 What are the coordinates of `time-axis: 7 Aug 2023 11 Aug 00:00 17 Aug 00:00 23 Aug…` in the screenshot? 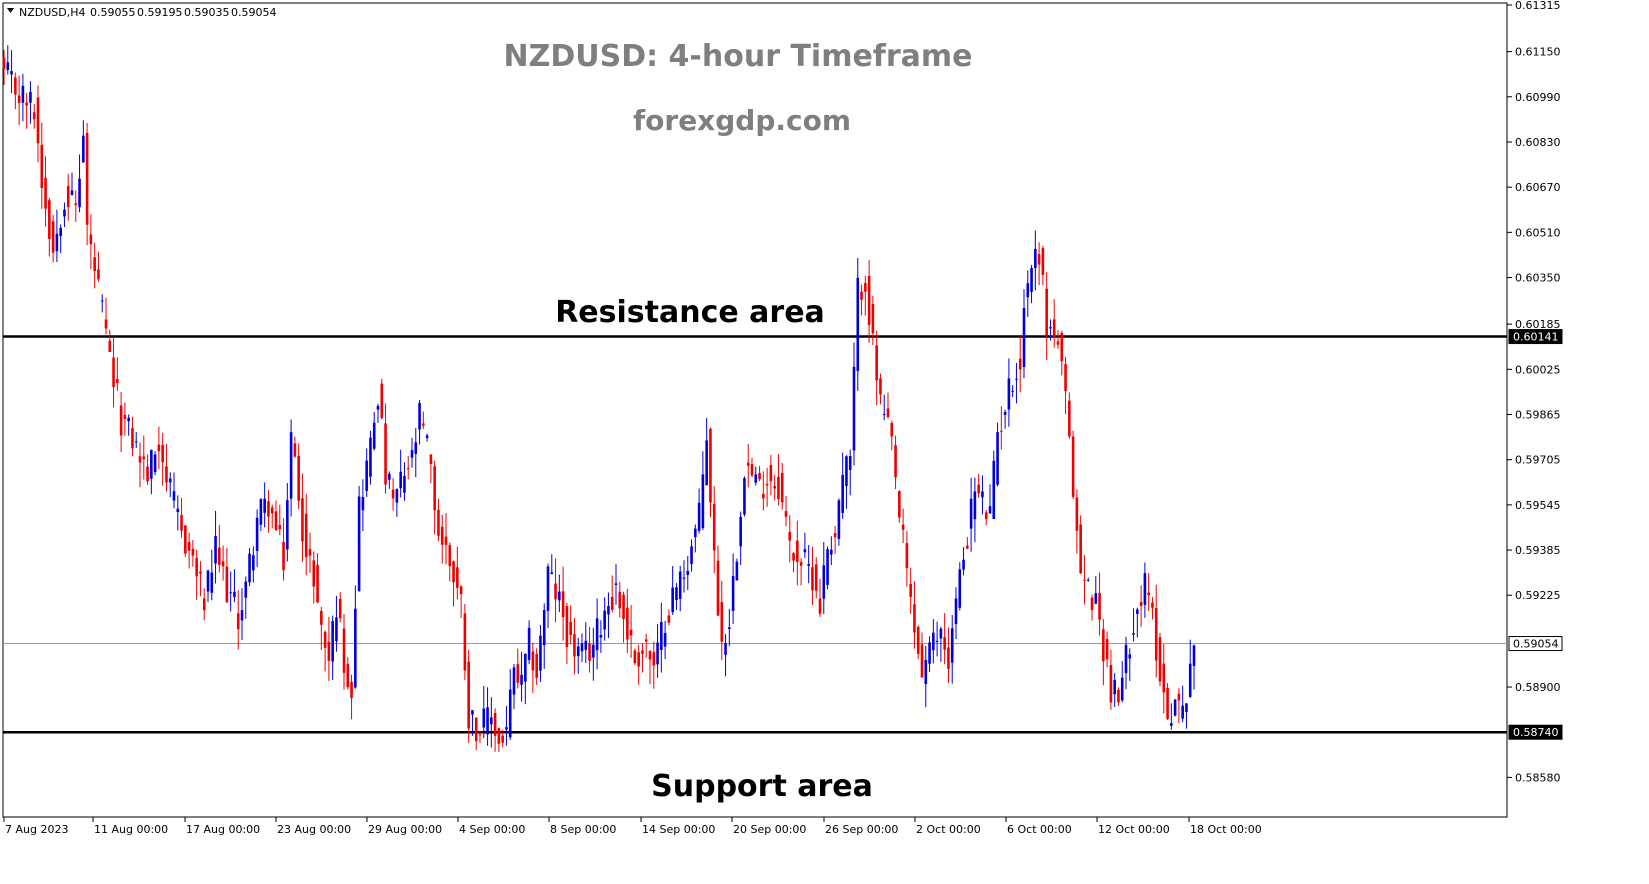 It's located at (632, 826).